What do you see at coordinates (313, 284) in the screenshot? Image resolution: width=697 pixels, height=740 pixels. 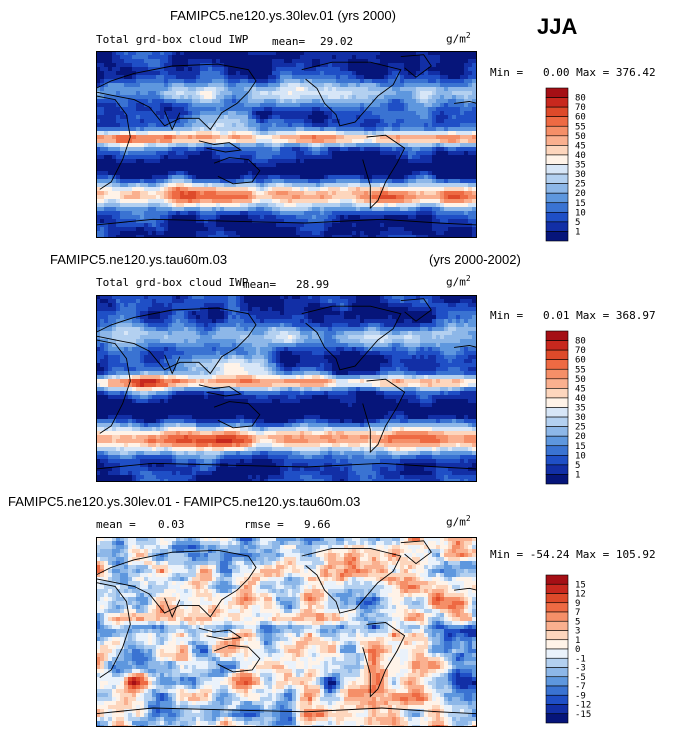 I see `panel-2-mean-value: 28.99` at bounding box center [313, 284].